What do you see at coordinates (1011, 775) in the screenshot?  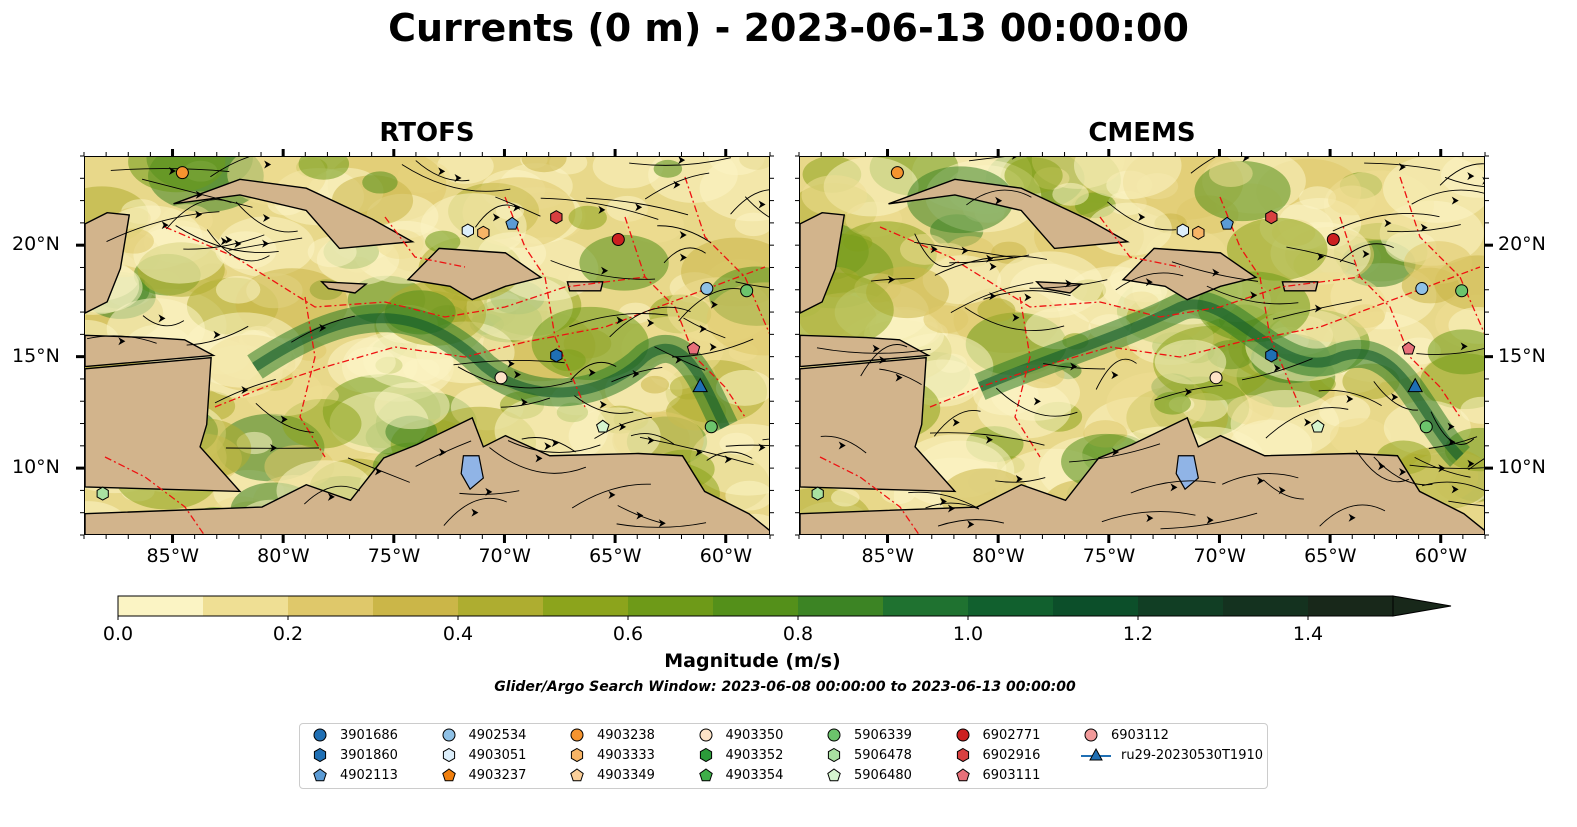 I see `legend-label: 6903111` at bounding box center [1011, 775].